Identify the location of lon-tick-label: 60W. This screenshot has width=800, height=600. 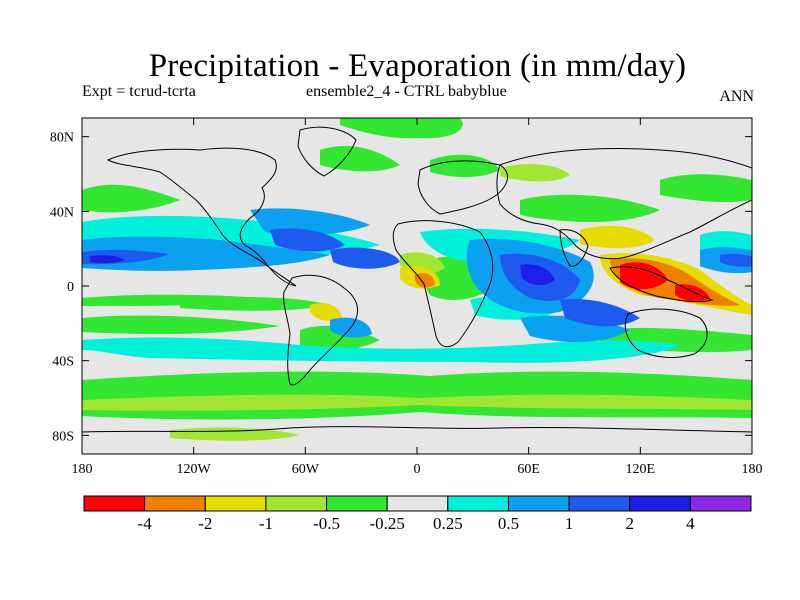
(306, 469).